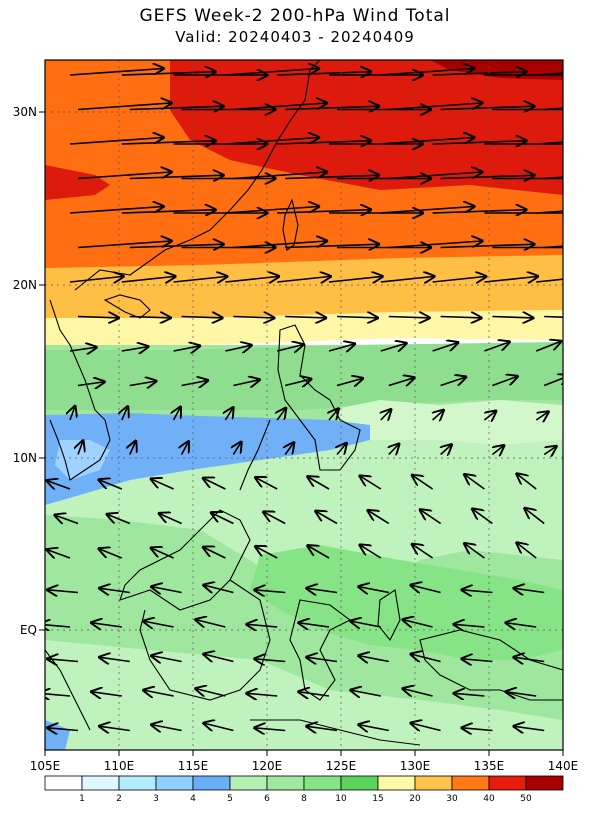  Describe the element at coordinates (267, 799) in the screenshot. I see `colorbar-label: 6` at that location.